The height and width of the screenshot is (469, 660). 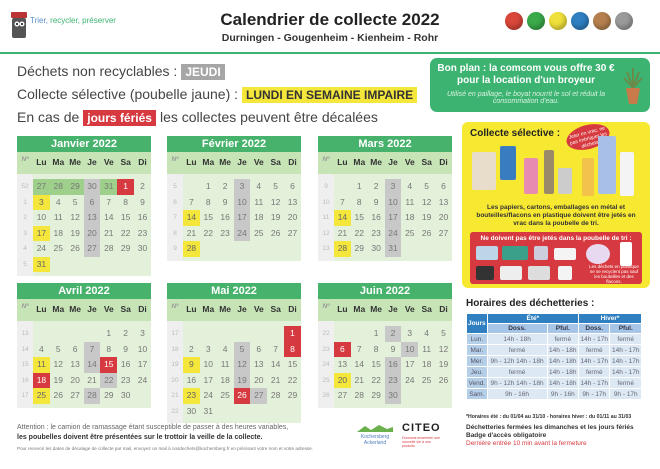 I want to click on week-number: 23, so click(x=326, y=349).